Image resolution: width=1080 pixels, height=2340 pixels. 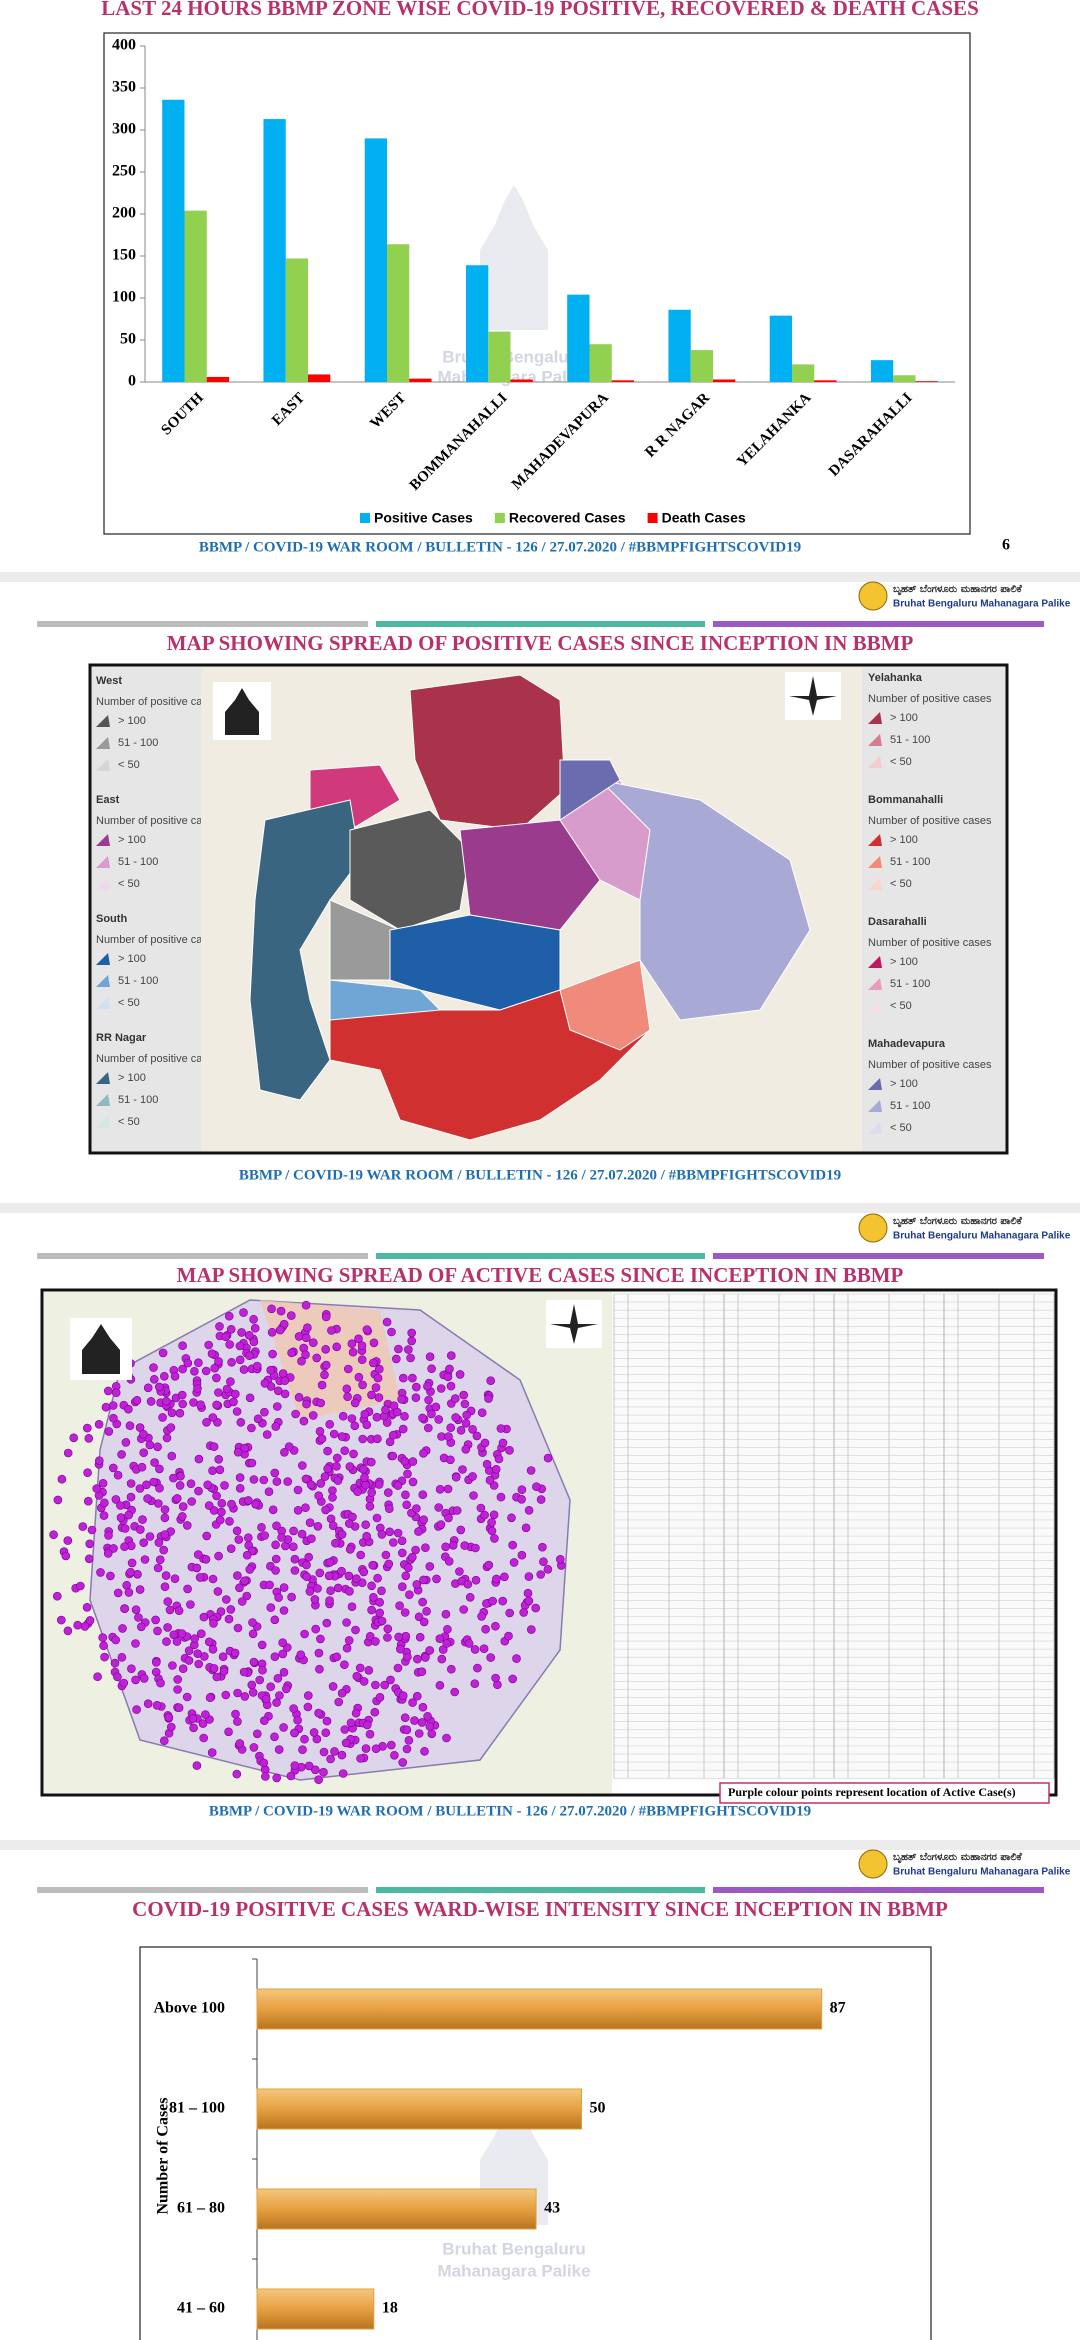 I want to click on watermark: Bruhat Bengaluru, so click(x=514, y=356).